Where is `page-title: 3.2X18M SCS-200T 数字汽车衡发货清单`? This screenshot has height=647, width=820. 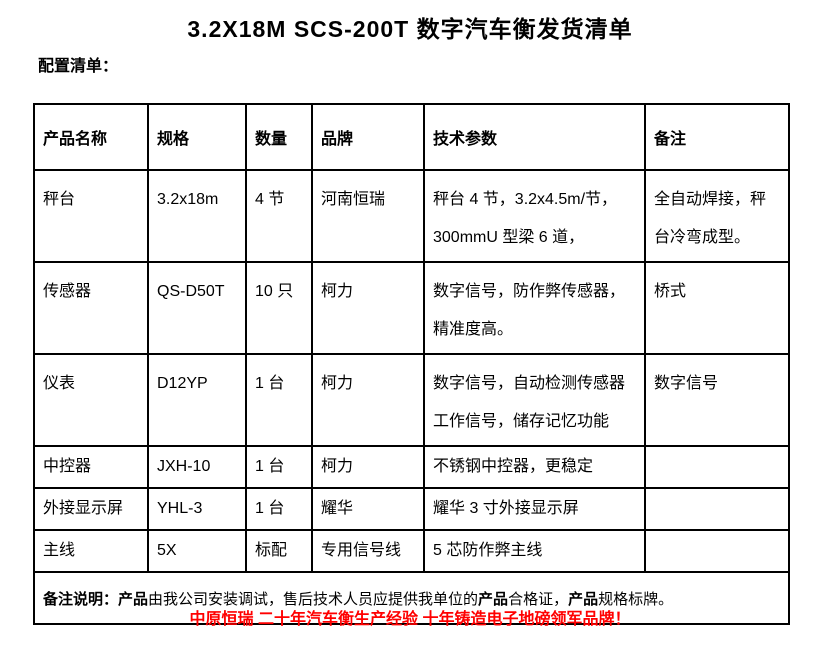
page-title: 3.2X18M SCS-200T 数字汽车衡发货清单 is located at coordinates (410, 29).